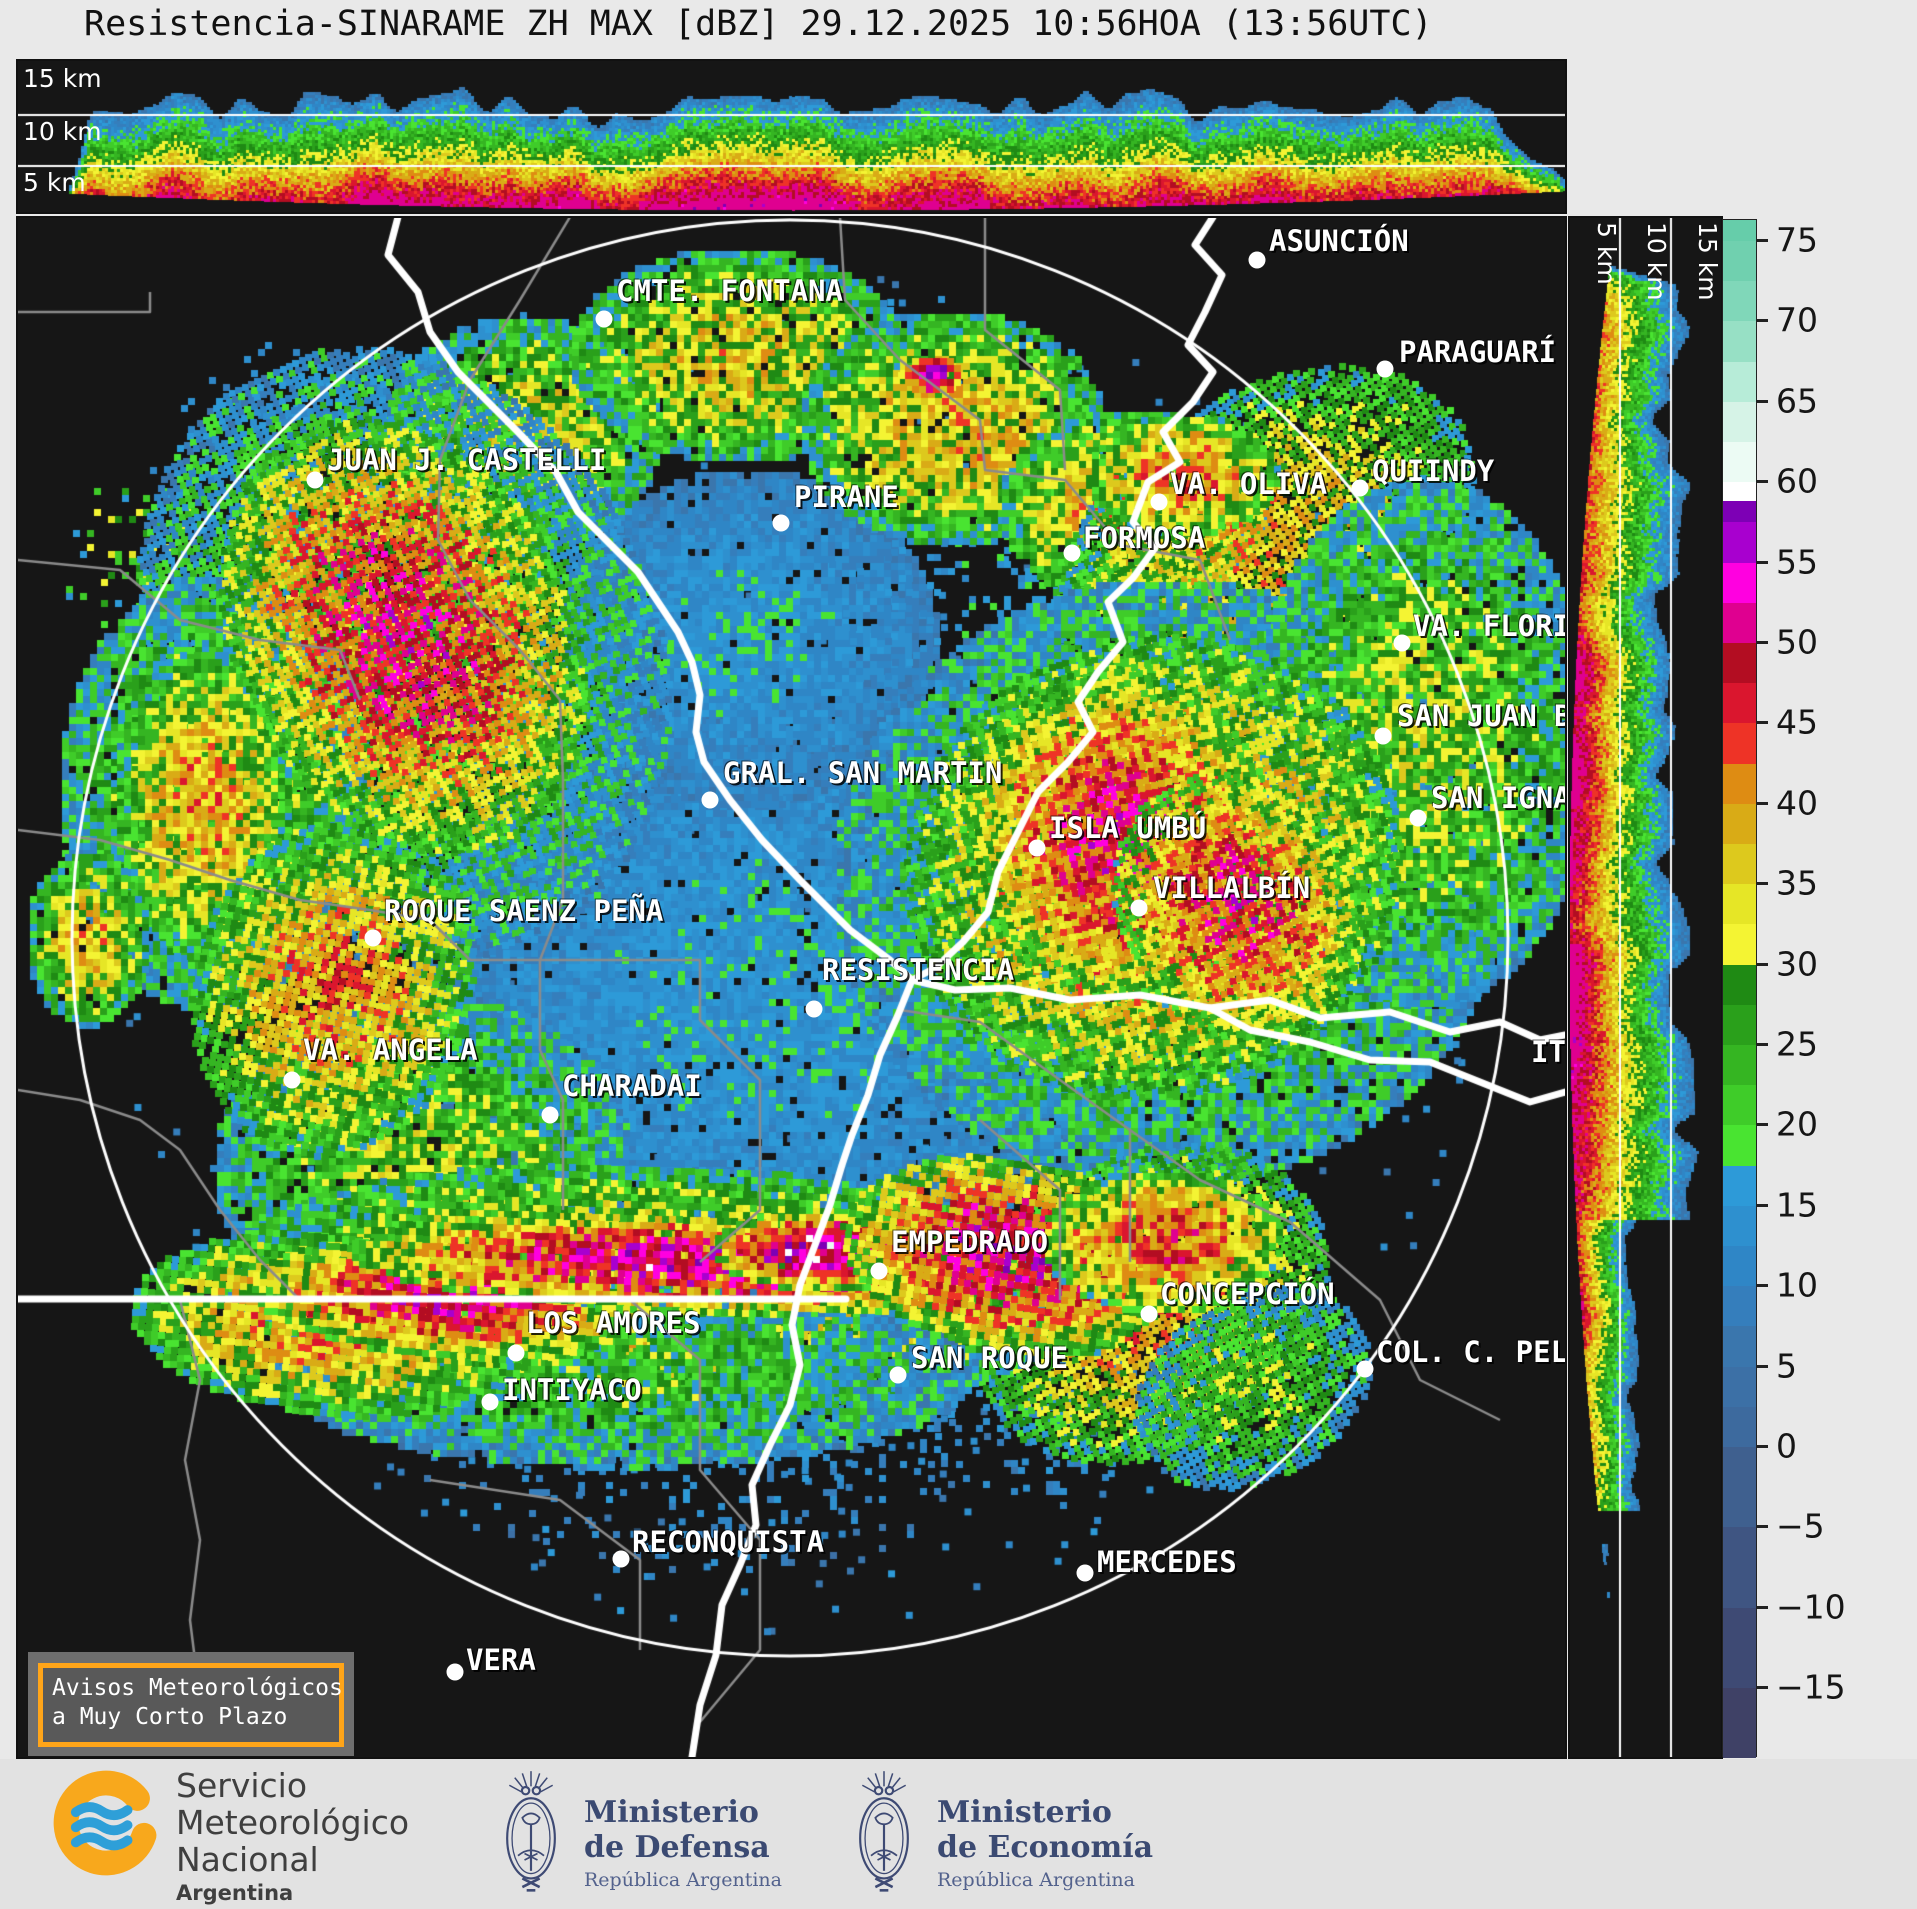 Image resolution: width=1917 pixels, height=1909 pixels. What do you see at coordinates (884, 1831) in the screenshot?
I see `economia-emblem-icon` at bounding box center [884, 1831].